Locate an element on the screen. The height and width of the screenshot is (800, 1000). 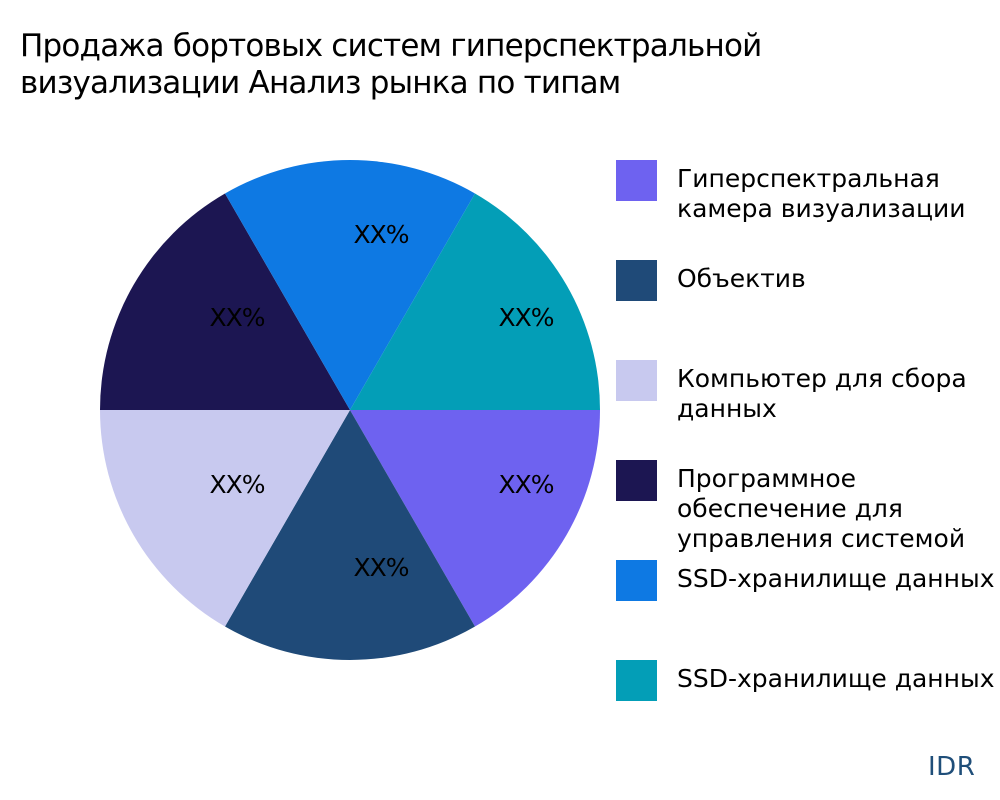
slice-label-ssd-storage-1: XX% is located at coordinates (380, 234).